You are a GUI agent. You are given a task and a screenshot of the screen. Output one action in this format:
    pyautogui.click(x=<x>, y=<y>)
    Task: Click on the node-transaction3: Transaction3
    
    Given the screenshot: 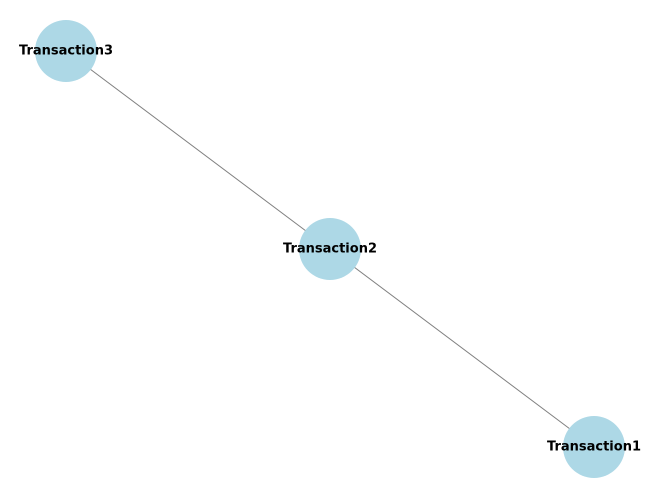 What is the action you would take?
    pyautogui.click(x=66, y=51)
    